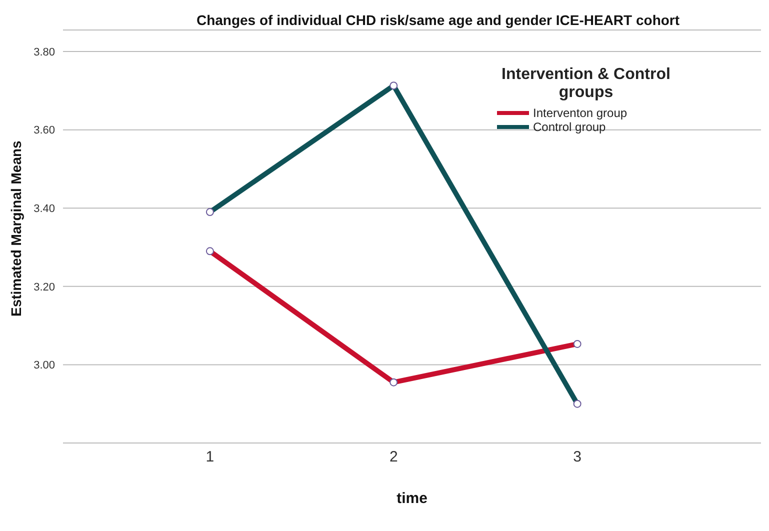 This screenshot has height=531, width=769. What do you see at coordinates (44, 130) in the screenshot?
I see `y-tick-label: 3.60` at bounding box center [44, 130].